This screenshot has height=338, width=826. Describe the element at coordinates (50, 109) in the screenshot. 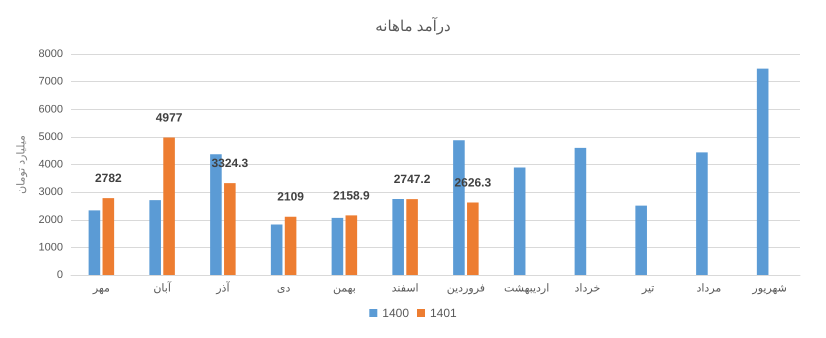

I see `y-tick-label: 6000` at that location.